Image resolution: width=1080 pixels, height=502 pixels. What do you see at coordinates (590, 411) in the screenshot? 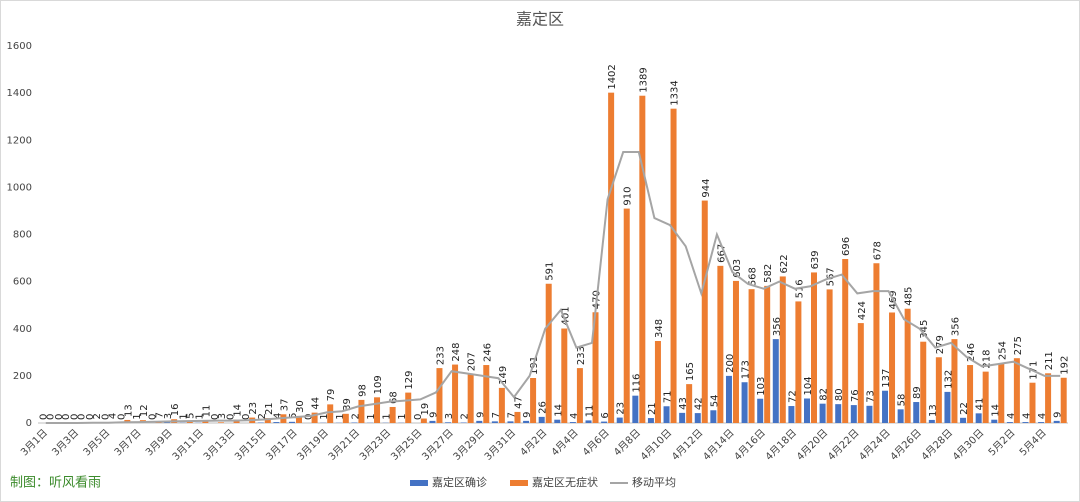
I see `data-label: 11` at bounding box center [590, 411].